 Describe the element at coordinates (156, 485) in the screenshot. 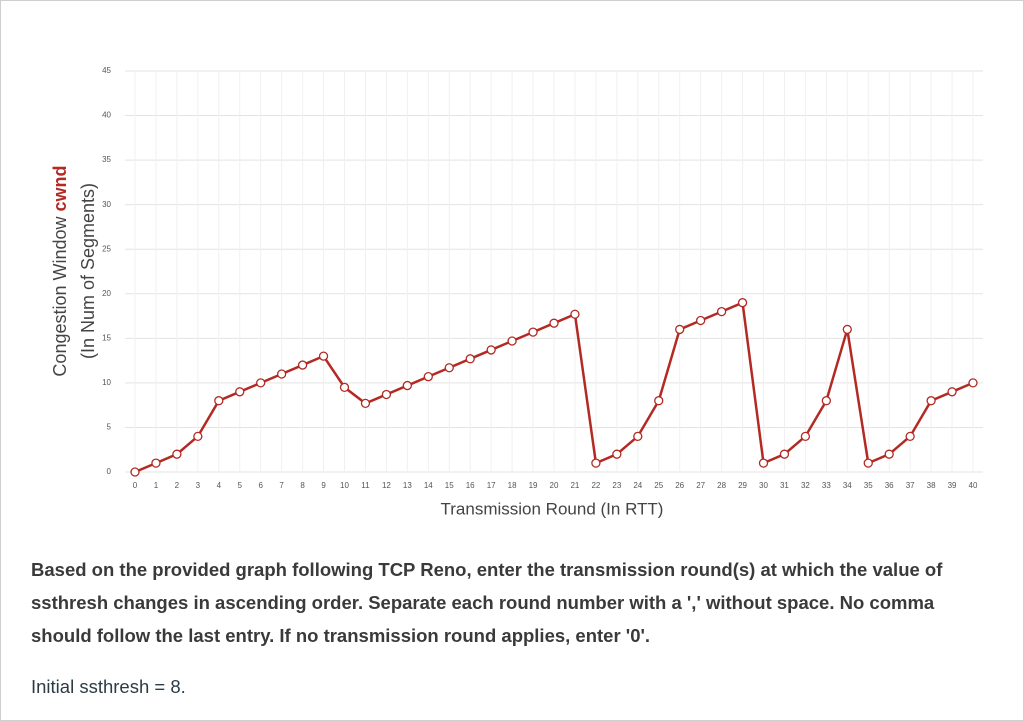

I see `x-tick-label: 1` at that location.